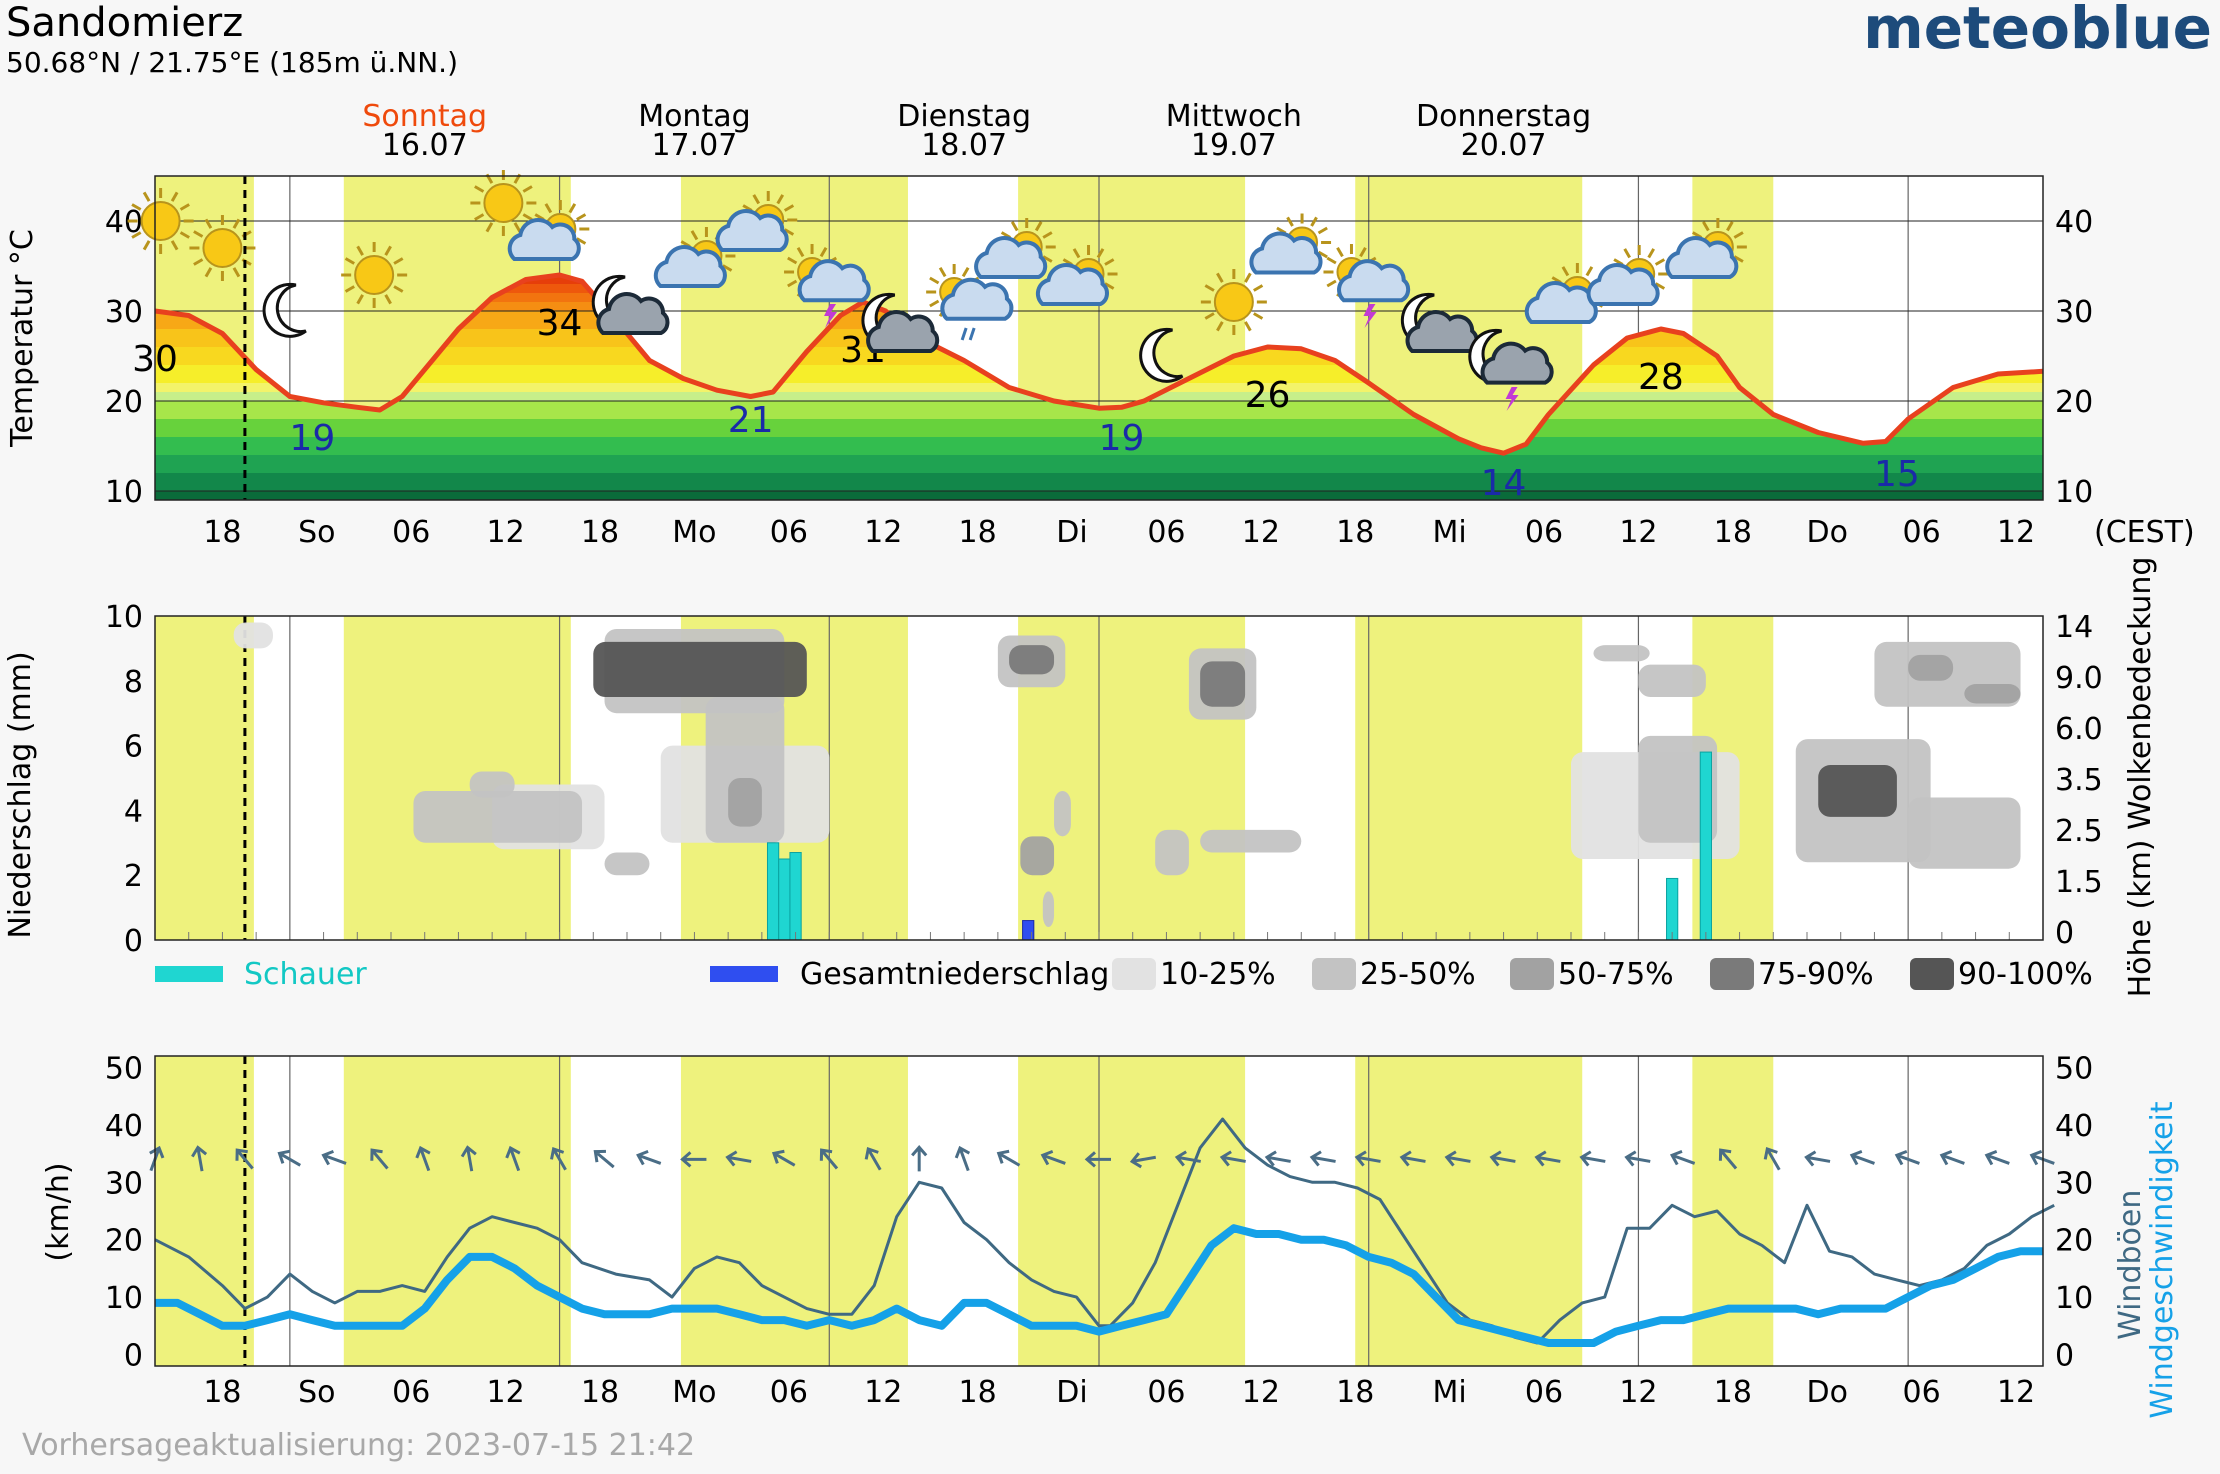 Image resolution: width=2220 pixels, height=1474 pixels. What do you see at coordinates (58, 1211) in the screenshot?
I see `wind-ylabel: (km/h)` at bounding box center [58, 1211].